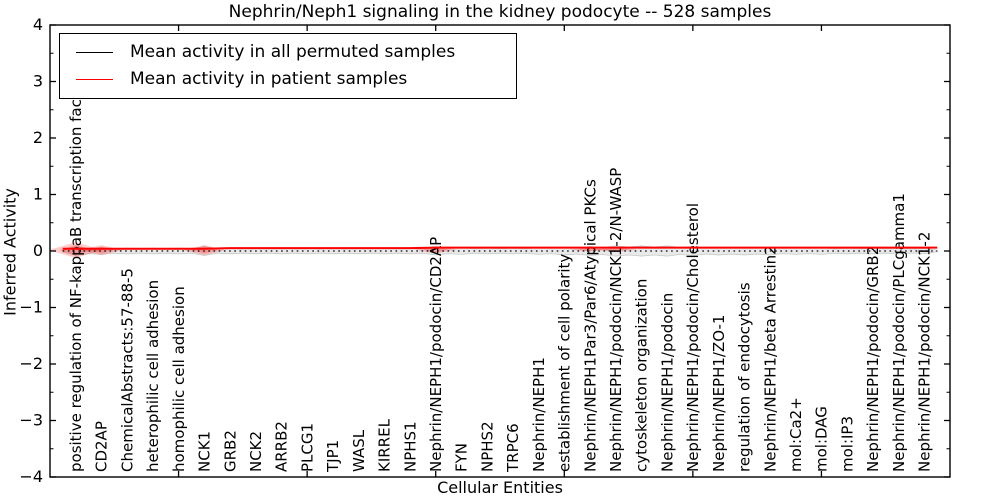  I want to click on x-tick-label: TJP1, so click(333, 456).